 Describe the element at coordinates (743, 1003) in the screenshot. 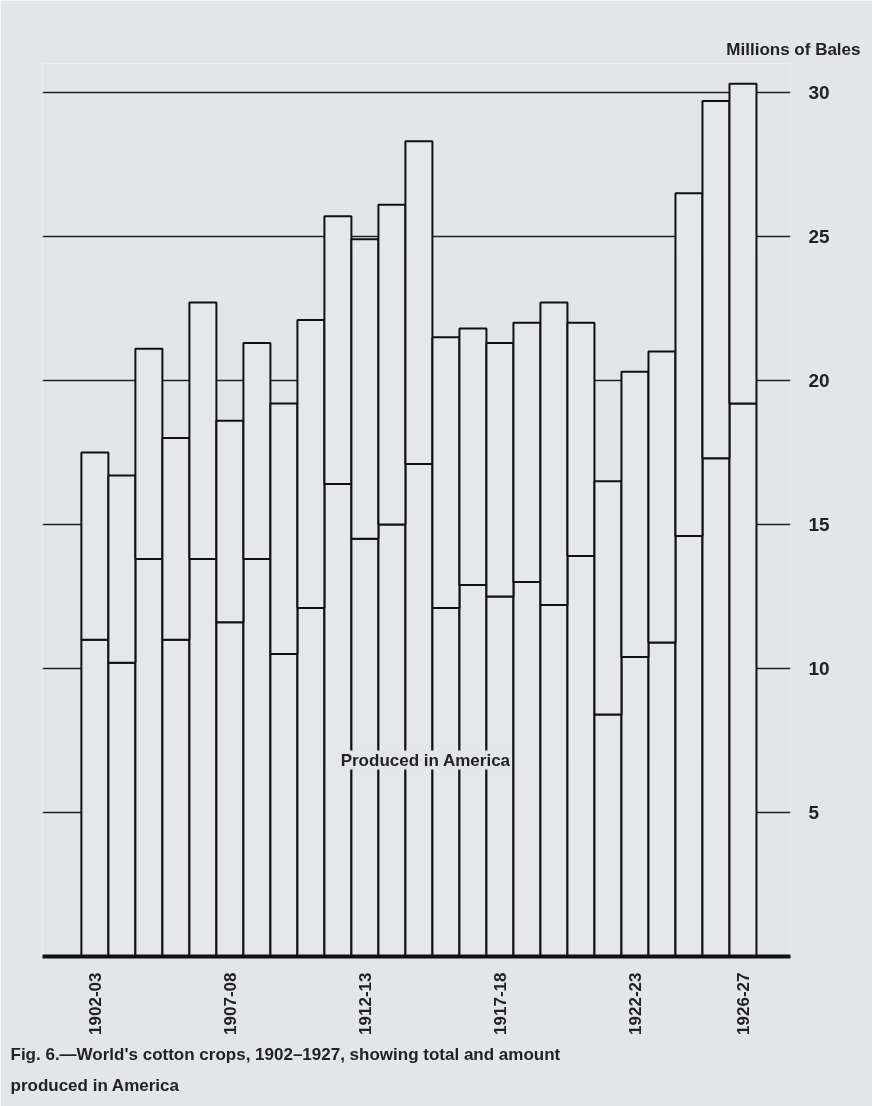

I see `x-tick-label: 1926-27` at that location.